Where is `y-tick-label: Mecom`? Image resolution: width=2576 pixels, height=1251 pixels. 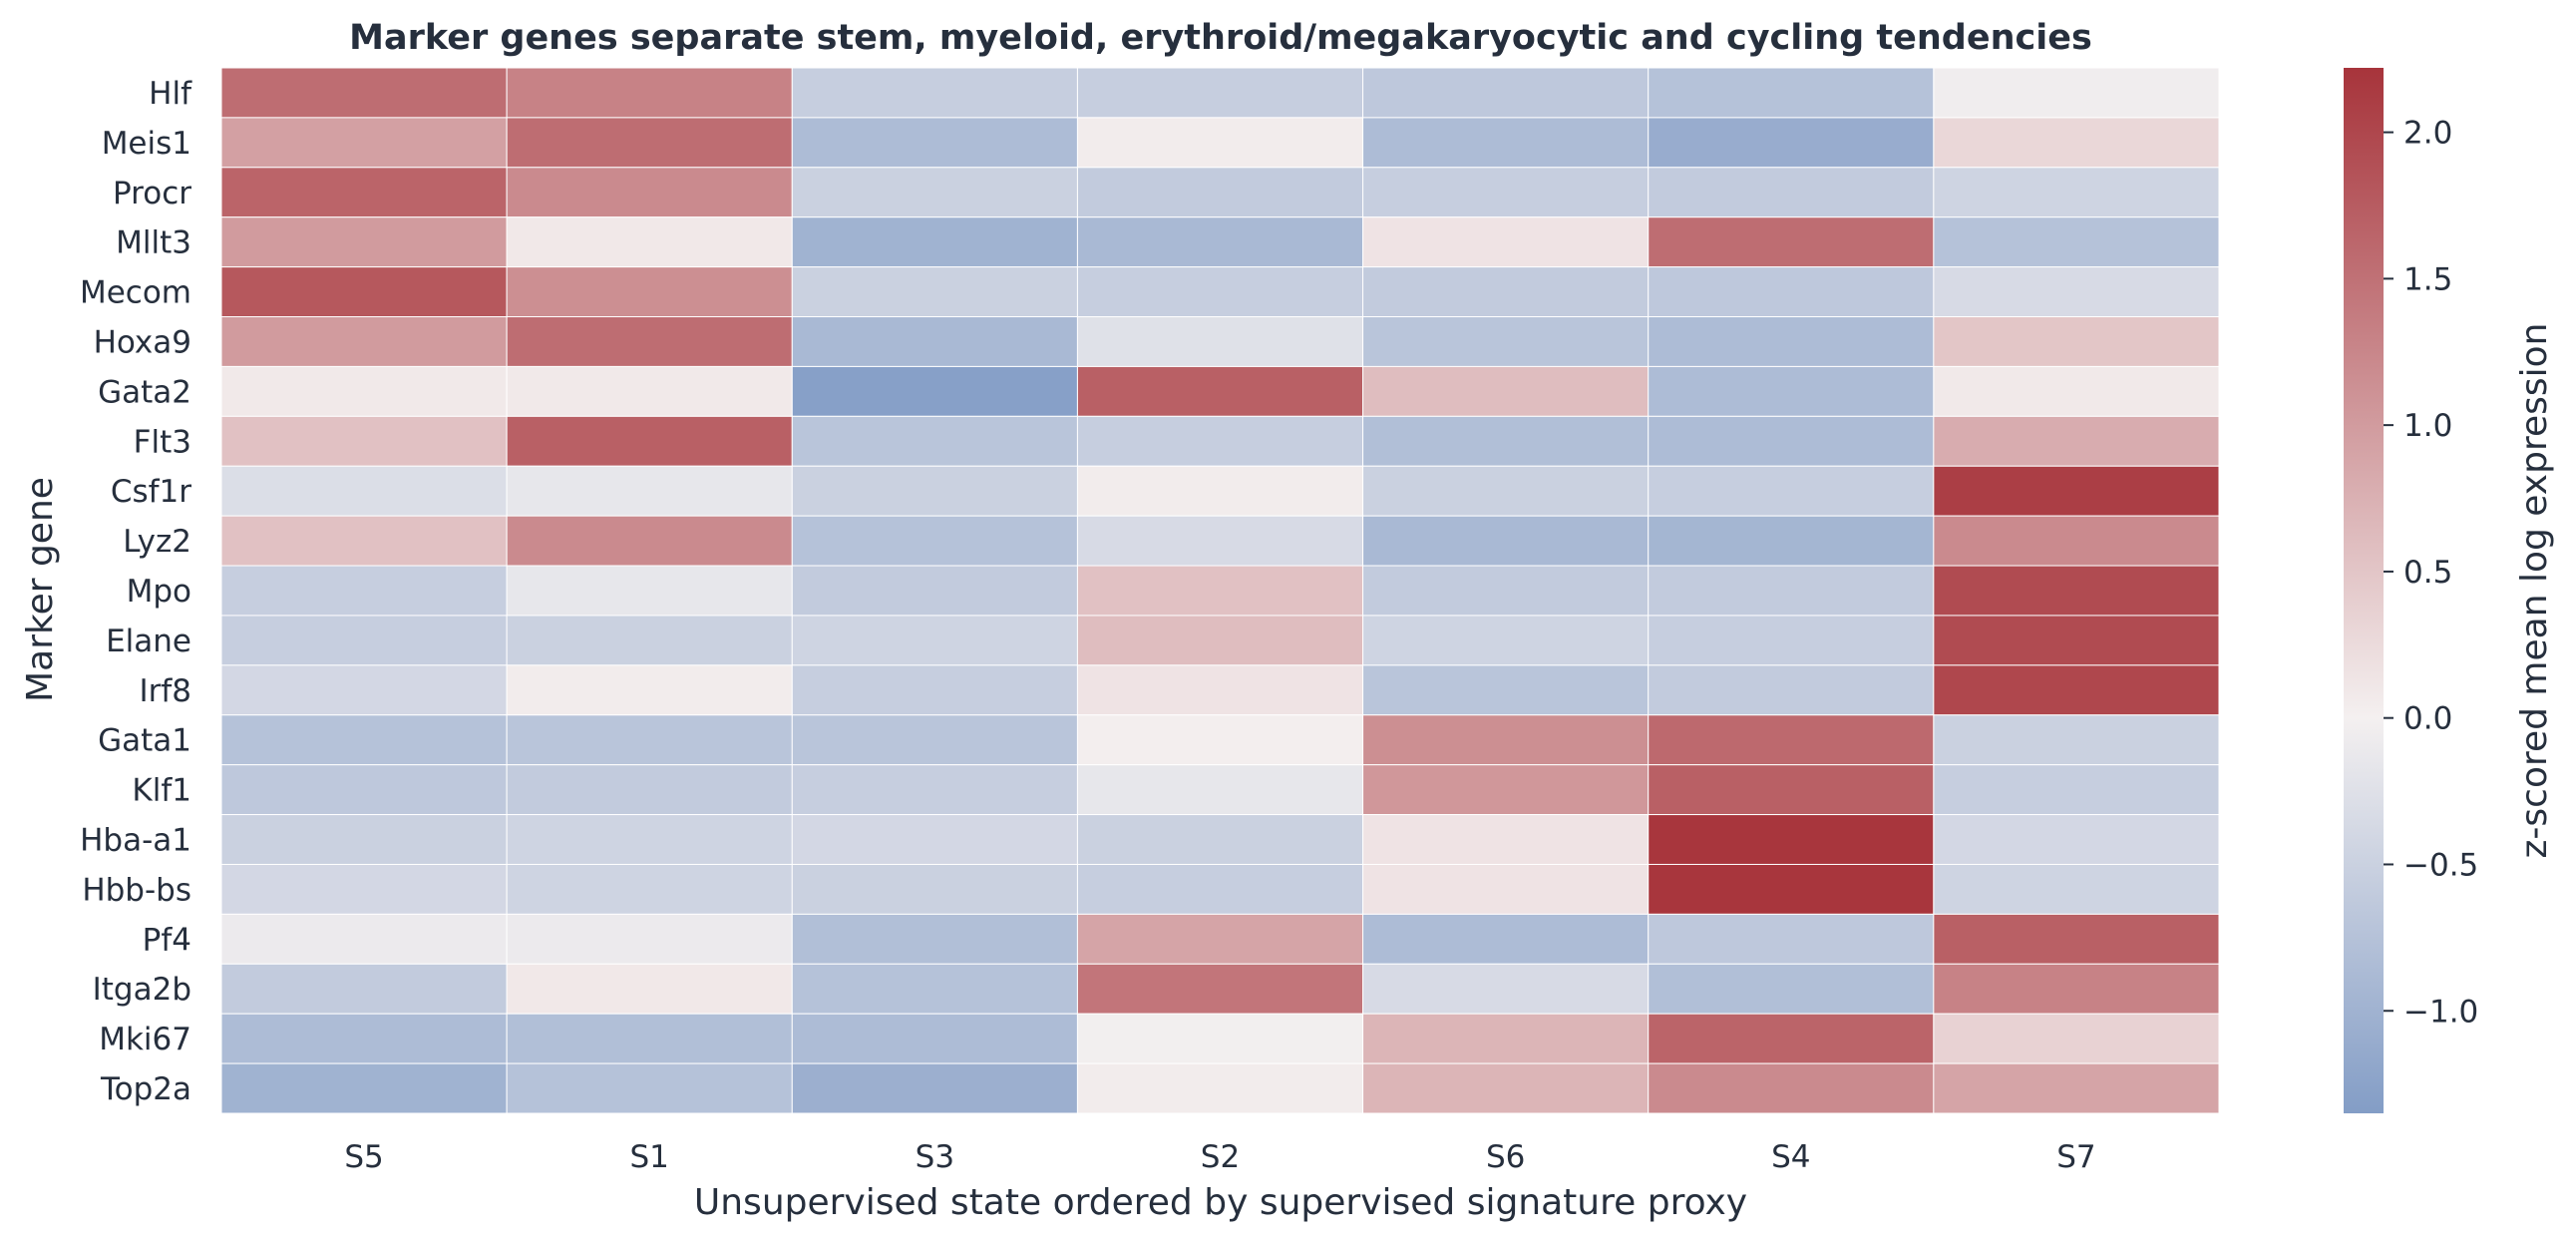
y-tick-label: Mecom is located at coordinates (135, 293).